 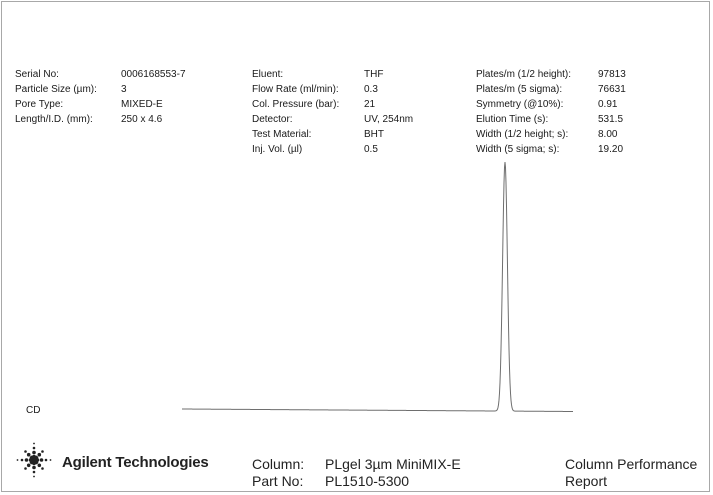 What do you see at coordinates (608, 134) in the screenshot?
I see `param-value: 8.00` at bounding box center [608, 134].